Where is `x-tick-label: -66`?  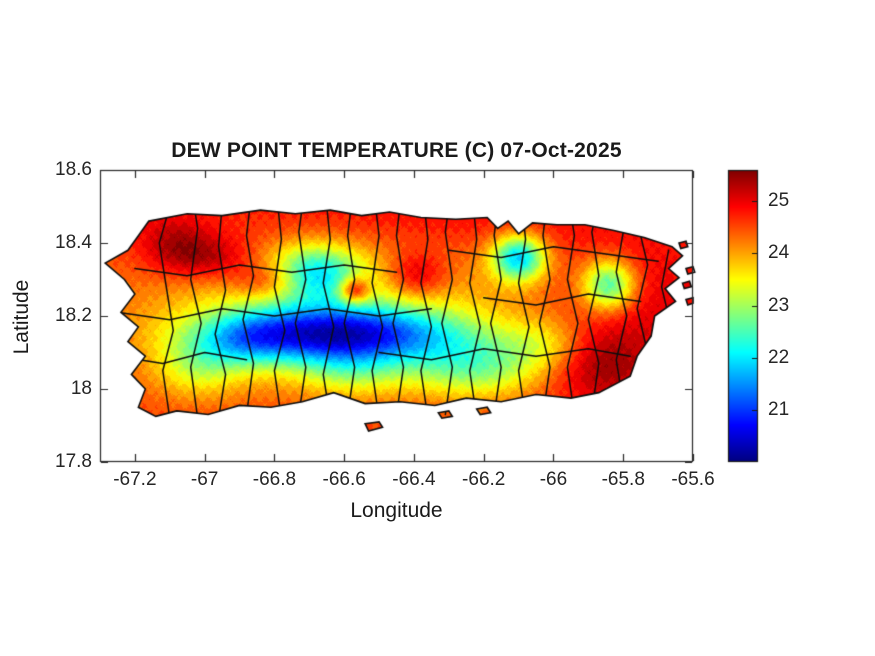
x-tick-label: -66 is located at coordinates (553, 479).